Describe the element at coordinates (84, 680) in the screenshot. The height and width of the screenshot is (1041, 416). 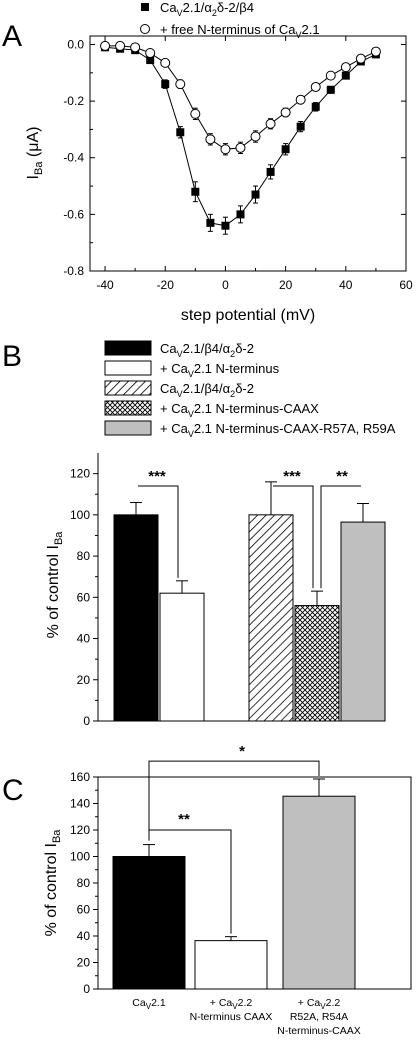
I see `plot-b-ytick-label: 20` at that location.